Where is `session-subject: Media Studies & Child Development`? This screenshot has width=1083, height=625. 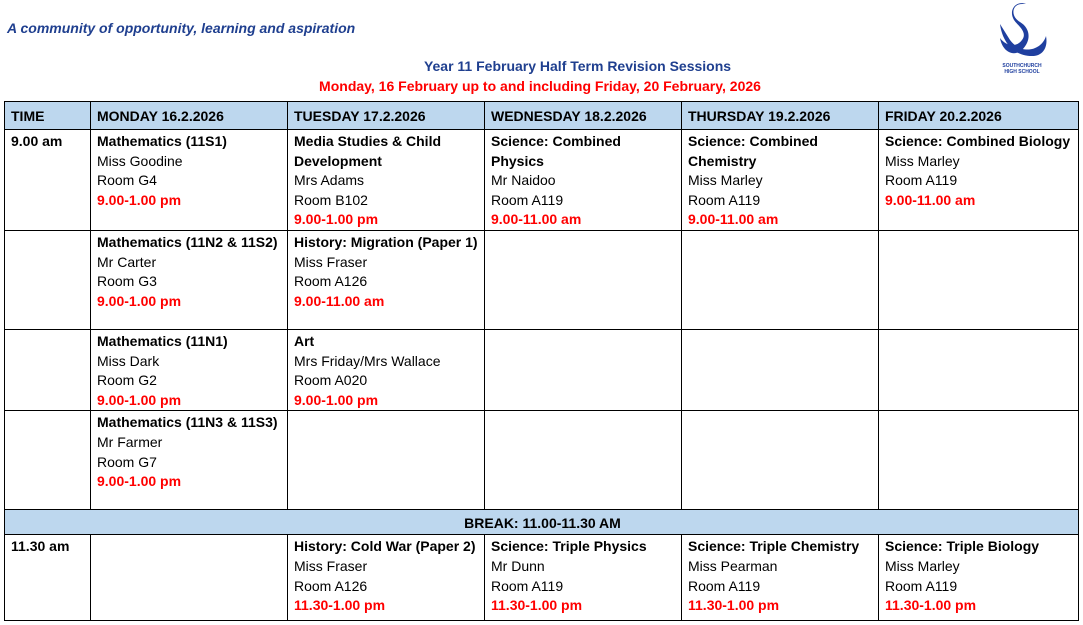
session-subject: Media Studies & Child Development is located at coordinates (368, 151).